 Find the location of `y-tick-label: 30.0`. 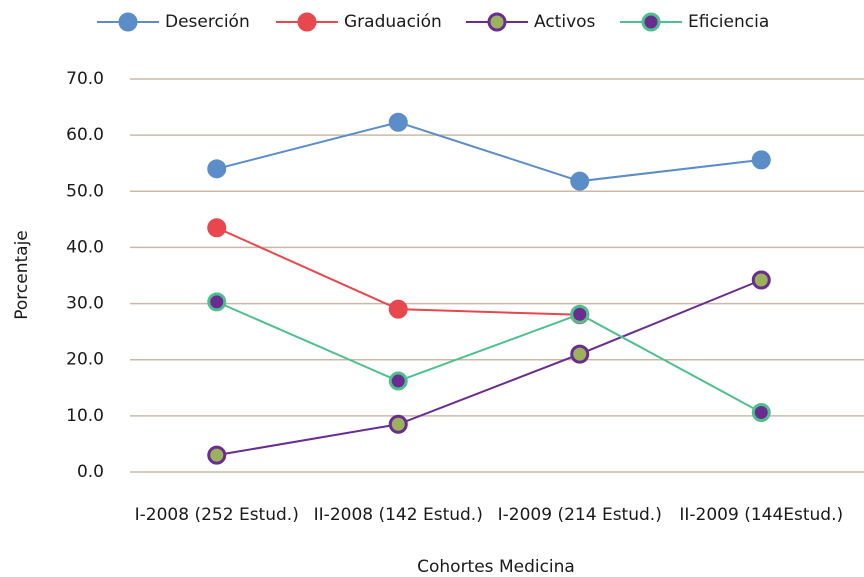

y-tick-label: 30.0 is located at coordinates (85, 304).